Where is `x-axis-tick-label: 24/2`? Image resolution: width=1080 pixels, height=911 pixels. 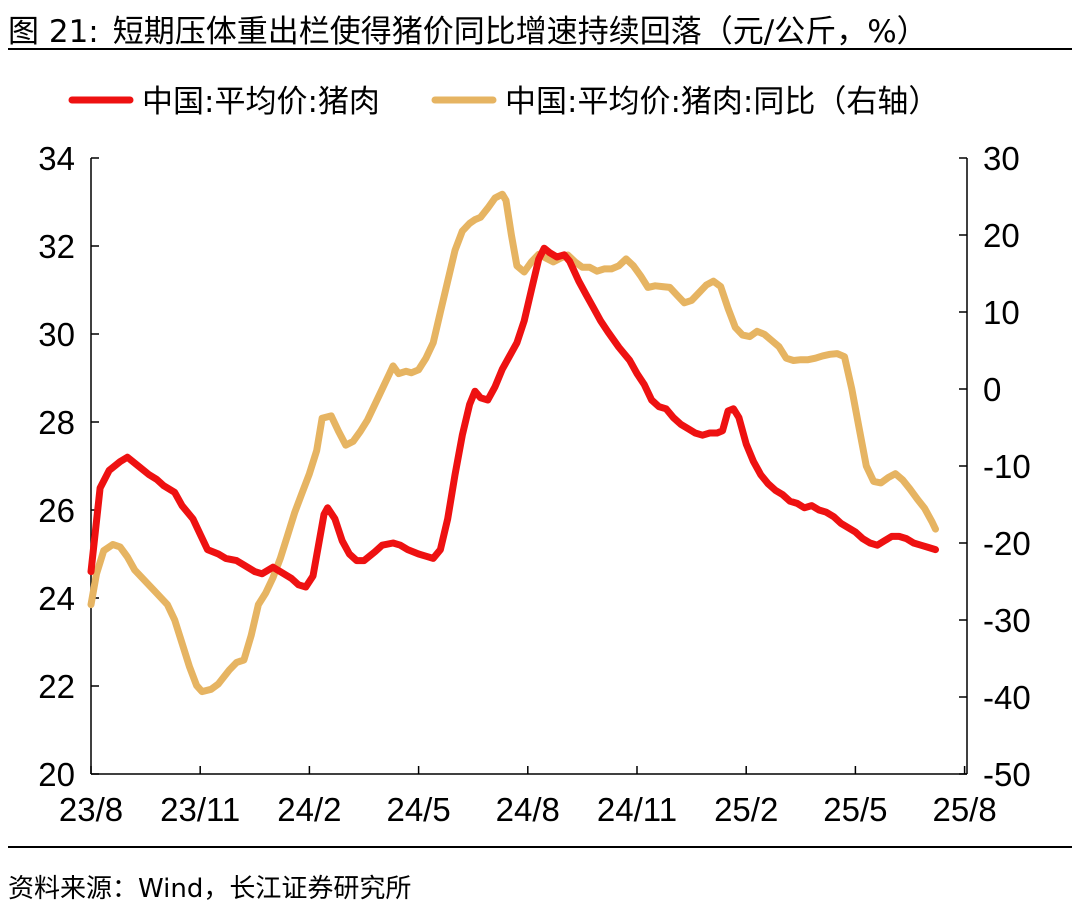 x-axis-tick-label: 24/2 is located at coordinates (309, 809).